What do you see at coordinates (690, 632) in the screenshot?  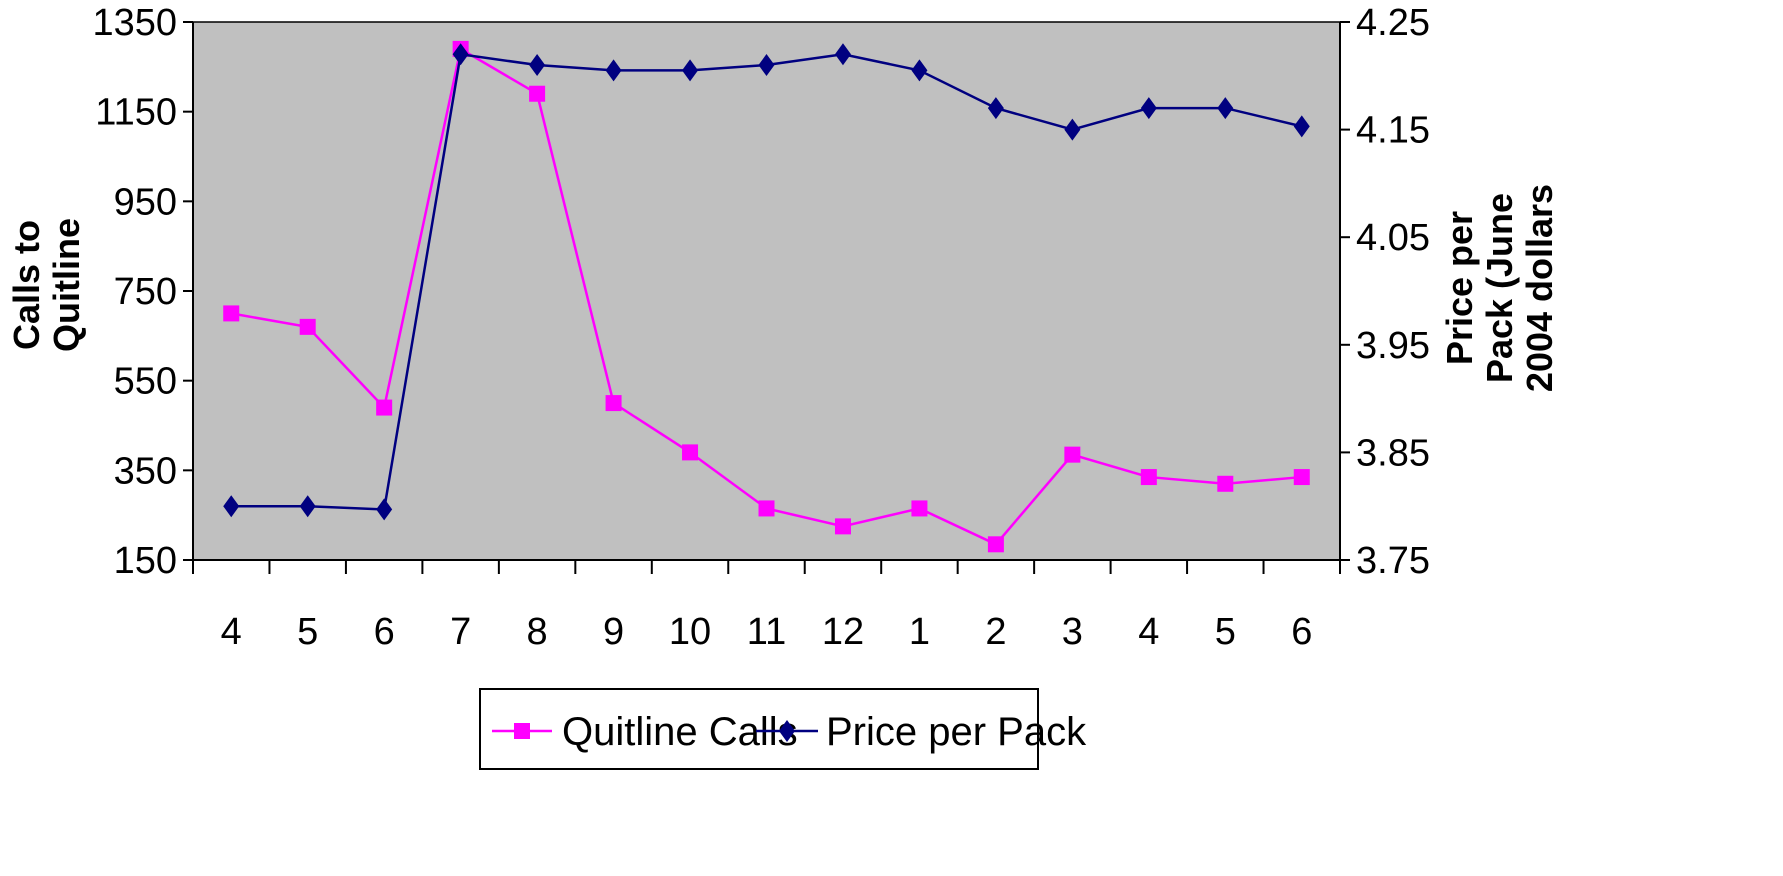 I see `x-tick-label: 10` at bounding box center [690, 632].